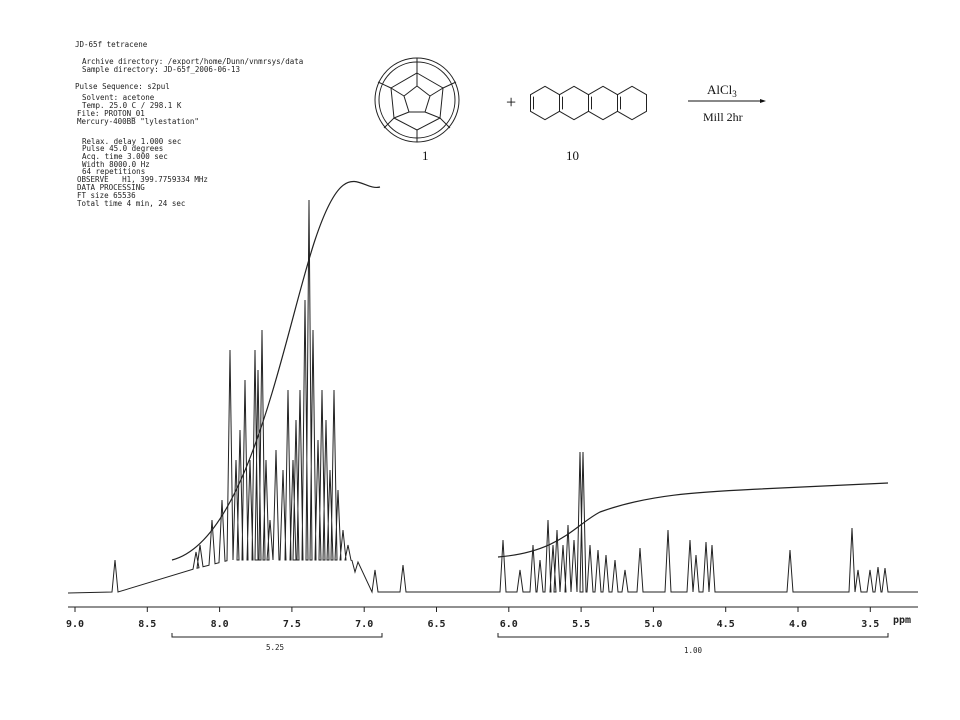  I want to click on parameter-line: Sample directory: JD-65f_2006-06-13, so click(161, 69).